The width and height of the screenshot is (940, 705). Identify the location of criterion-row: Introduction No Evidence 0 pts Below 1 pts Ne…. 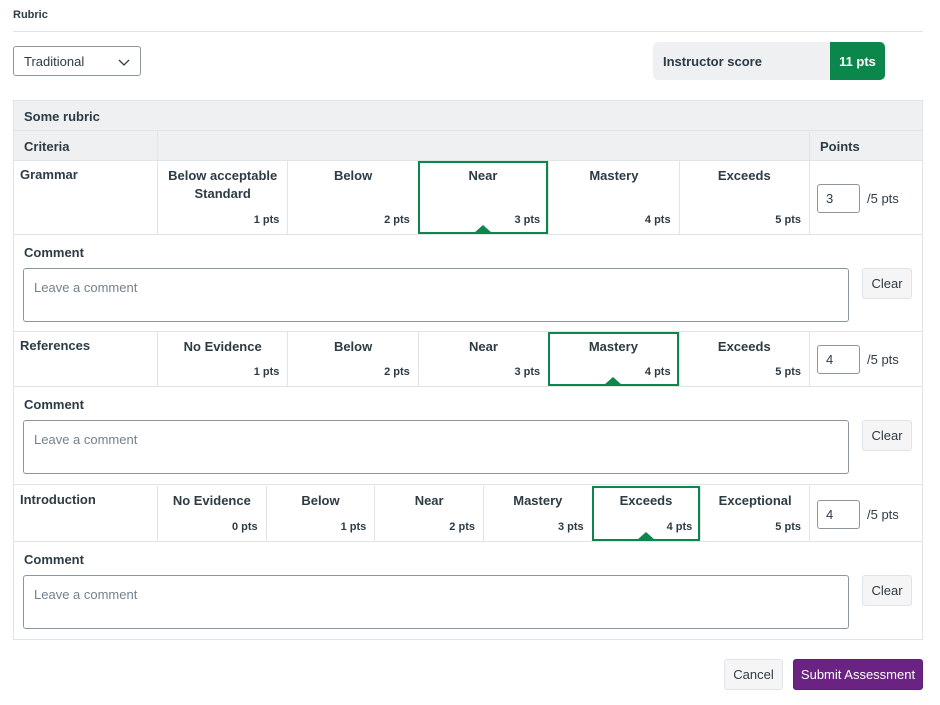
(468, 514).